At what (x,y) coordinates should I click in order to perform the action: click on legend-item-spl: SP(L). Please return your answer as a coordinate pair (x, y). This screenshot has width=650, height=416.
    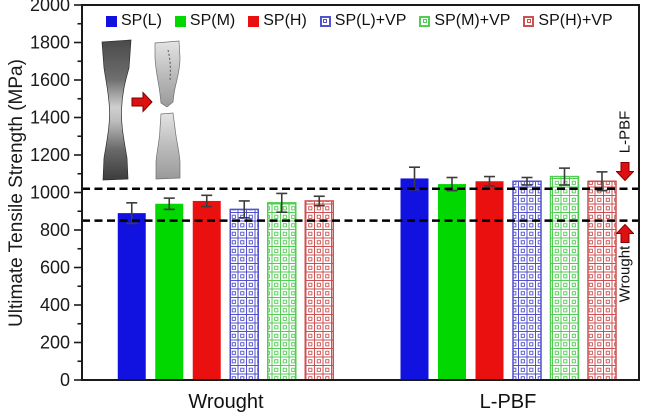
    Looking at the image, I should click on (134, 21).